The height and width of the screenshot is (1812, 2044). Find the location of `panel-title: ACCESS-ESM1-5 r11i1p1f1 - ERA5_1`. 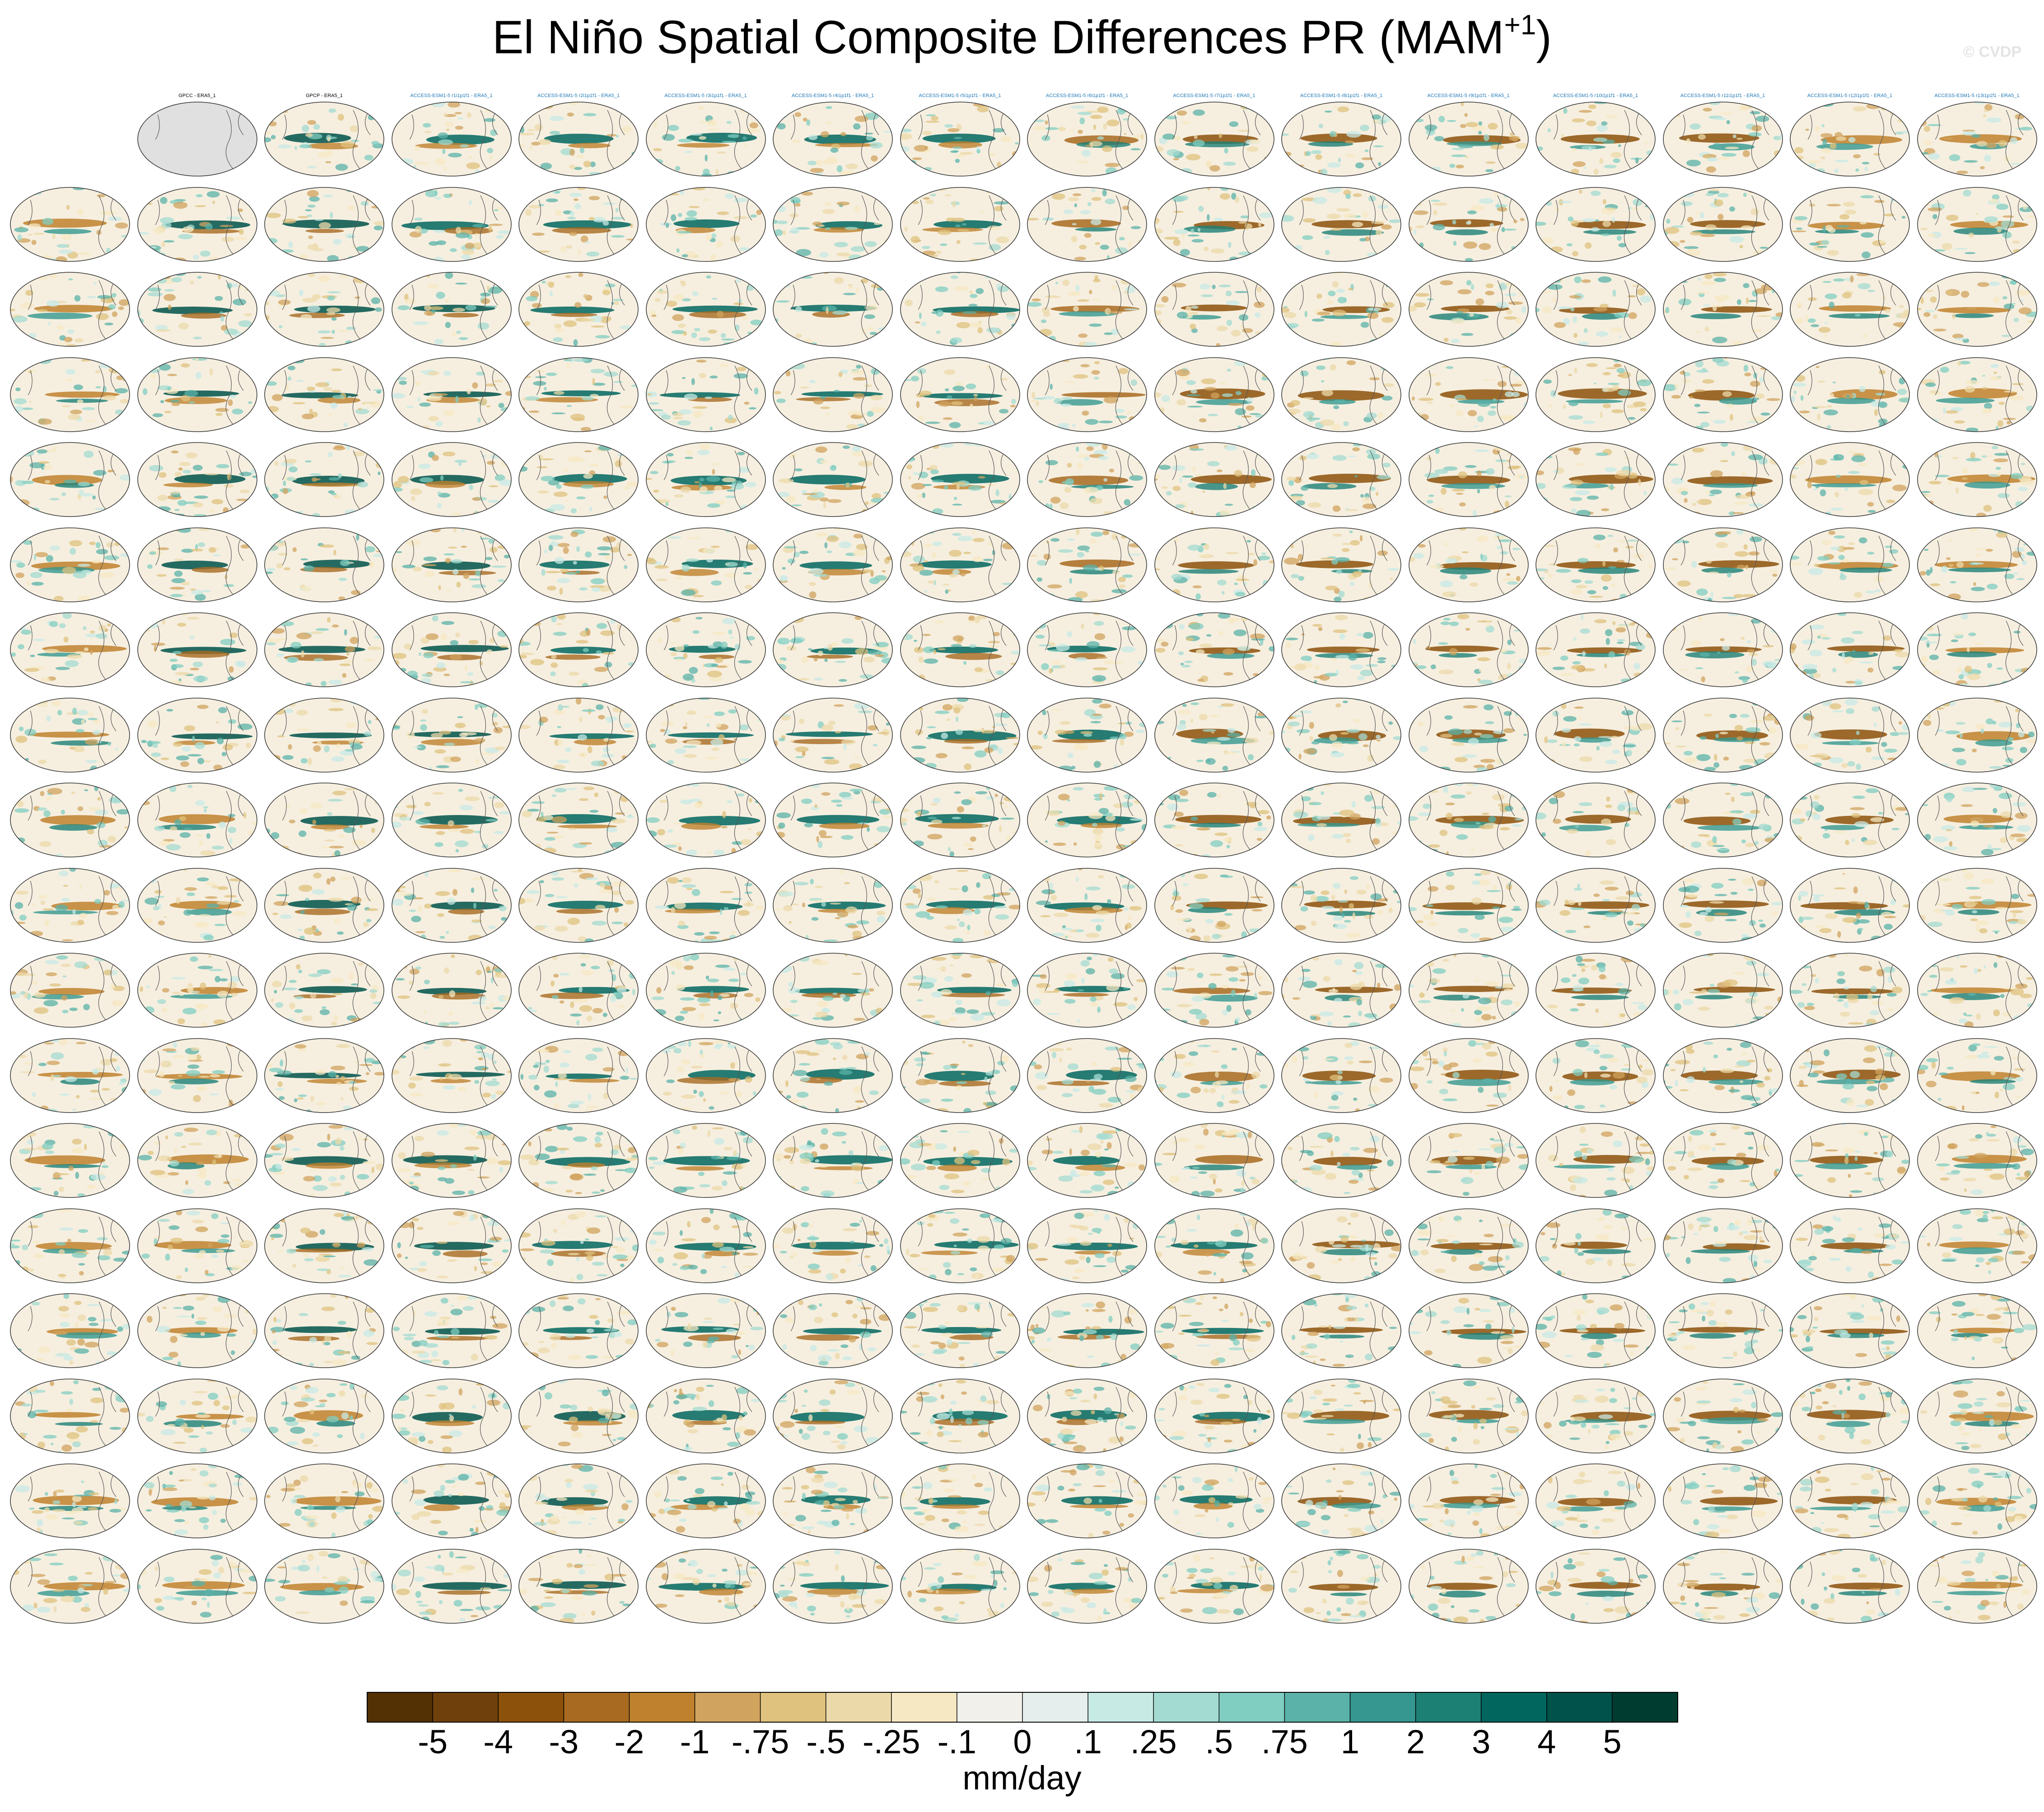

panel-title: ACCESS-ESM1-5 r11i1p1f1 - ERA5_1 is located at coordinates (1722, 95).